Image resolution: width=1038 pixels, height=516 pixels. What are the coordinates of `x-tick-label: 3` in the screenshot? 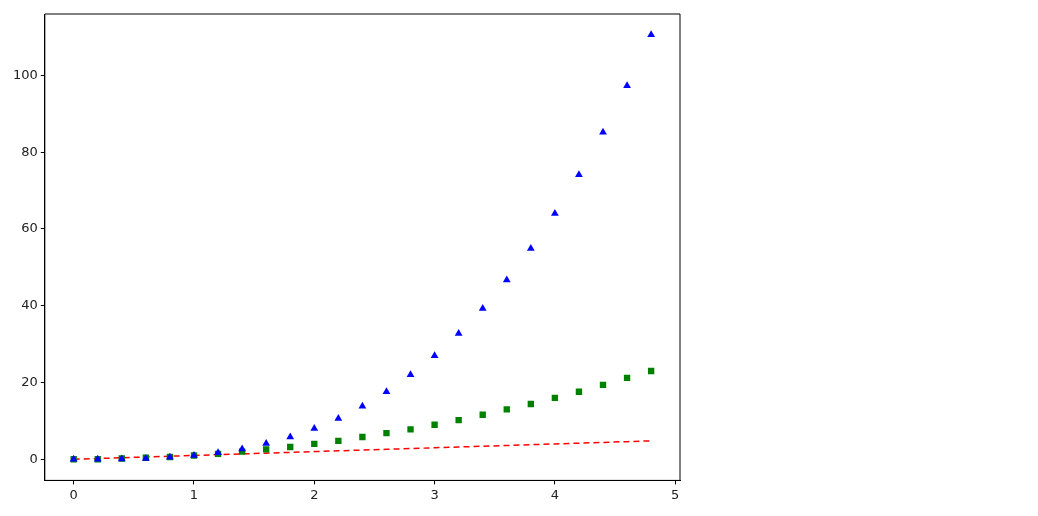 It's located at (434, 494).